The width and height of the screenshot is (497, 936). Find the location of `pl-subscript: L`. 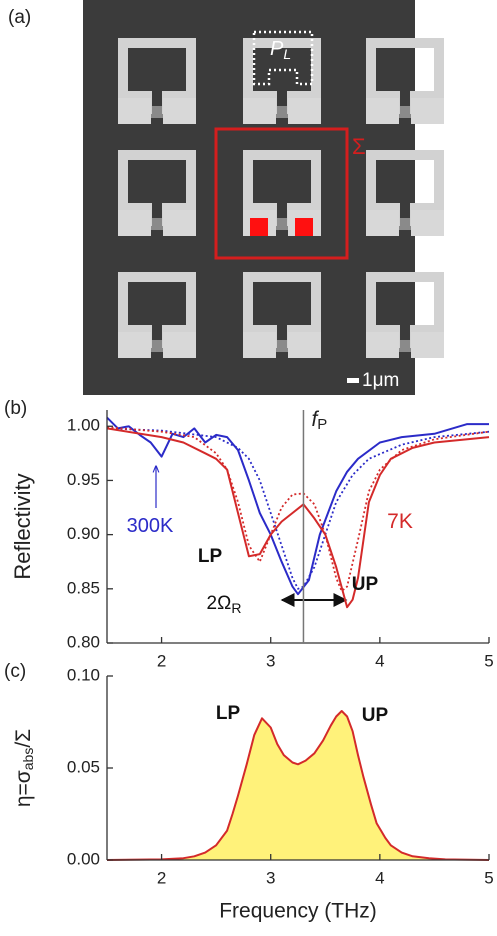

pl-subscript: L is located at coordinates (287, 54).